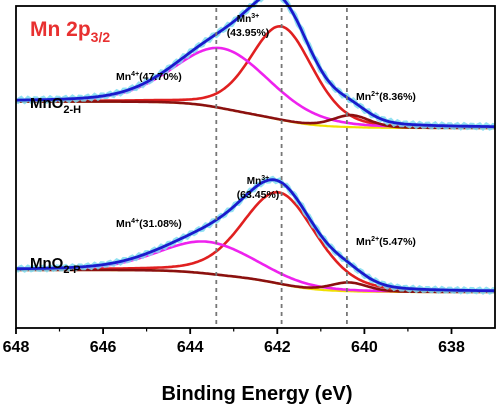 This screenshot has height=412, width=498. I want to click on annotation-p-mn2: Mn2+(5.47%), so click(386, 242).